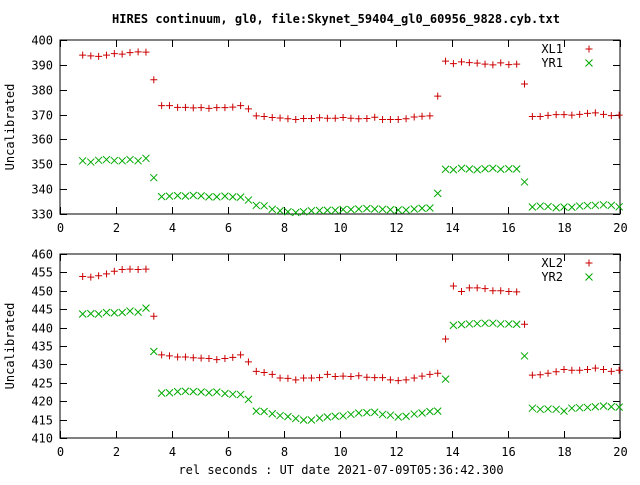  What do you see at coordinates (42, 41) in the screenshot?
I see `y-tick-label: 400` at bounding box center [42, 41].